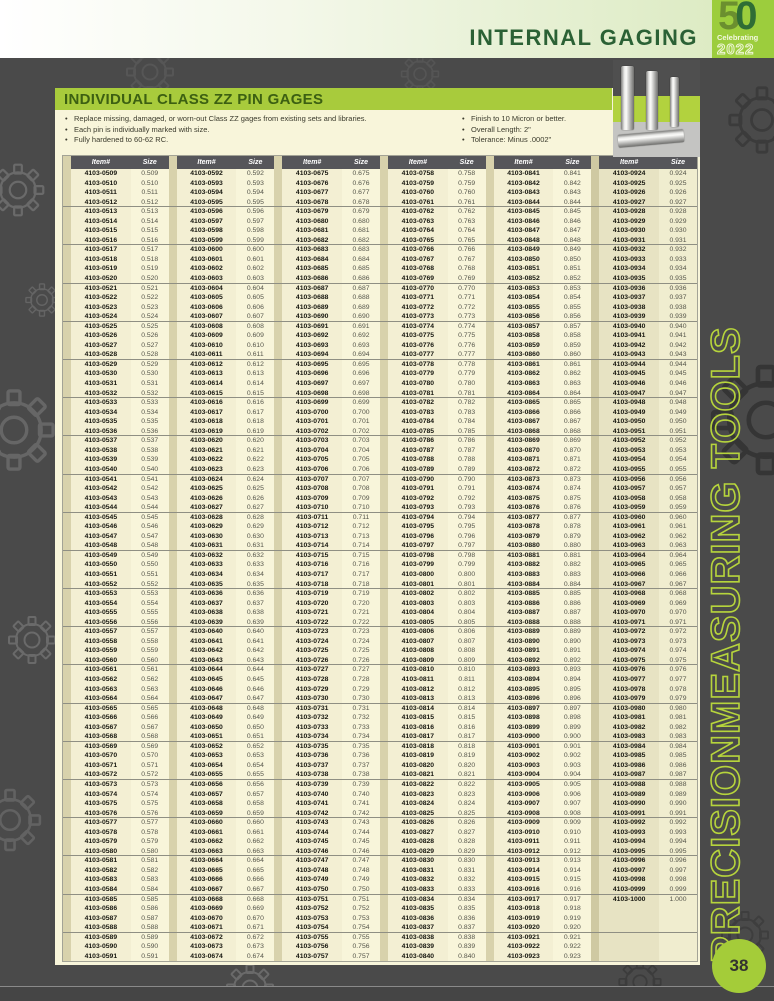  Describe the element at coordinates (523, 651) in the screenshot. I see `item-cell: 4103-0891` at that location.